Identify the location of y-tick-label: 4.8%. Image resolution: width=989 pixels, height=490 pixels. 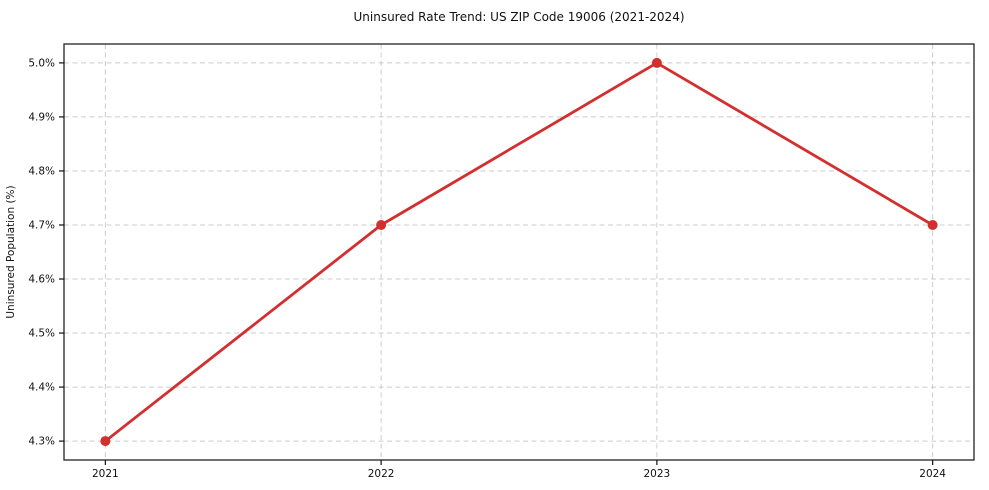
(41, 171).